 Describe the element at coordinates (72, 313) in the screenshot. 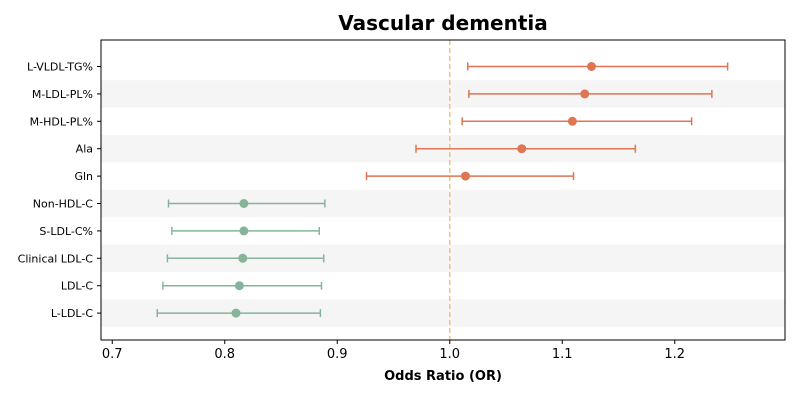

I see `y-tick-label: L-LDL-C` at that location.